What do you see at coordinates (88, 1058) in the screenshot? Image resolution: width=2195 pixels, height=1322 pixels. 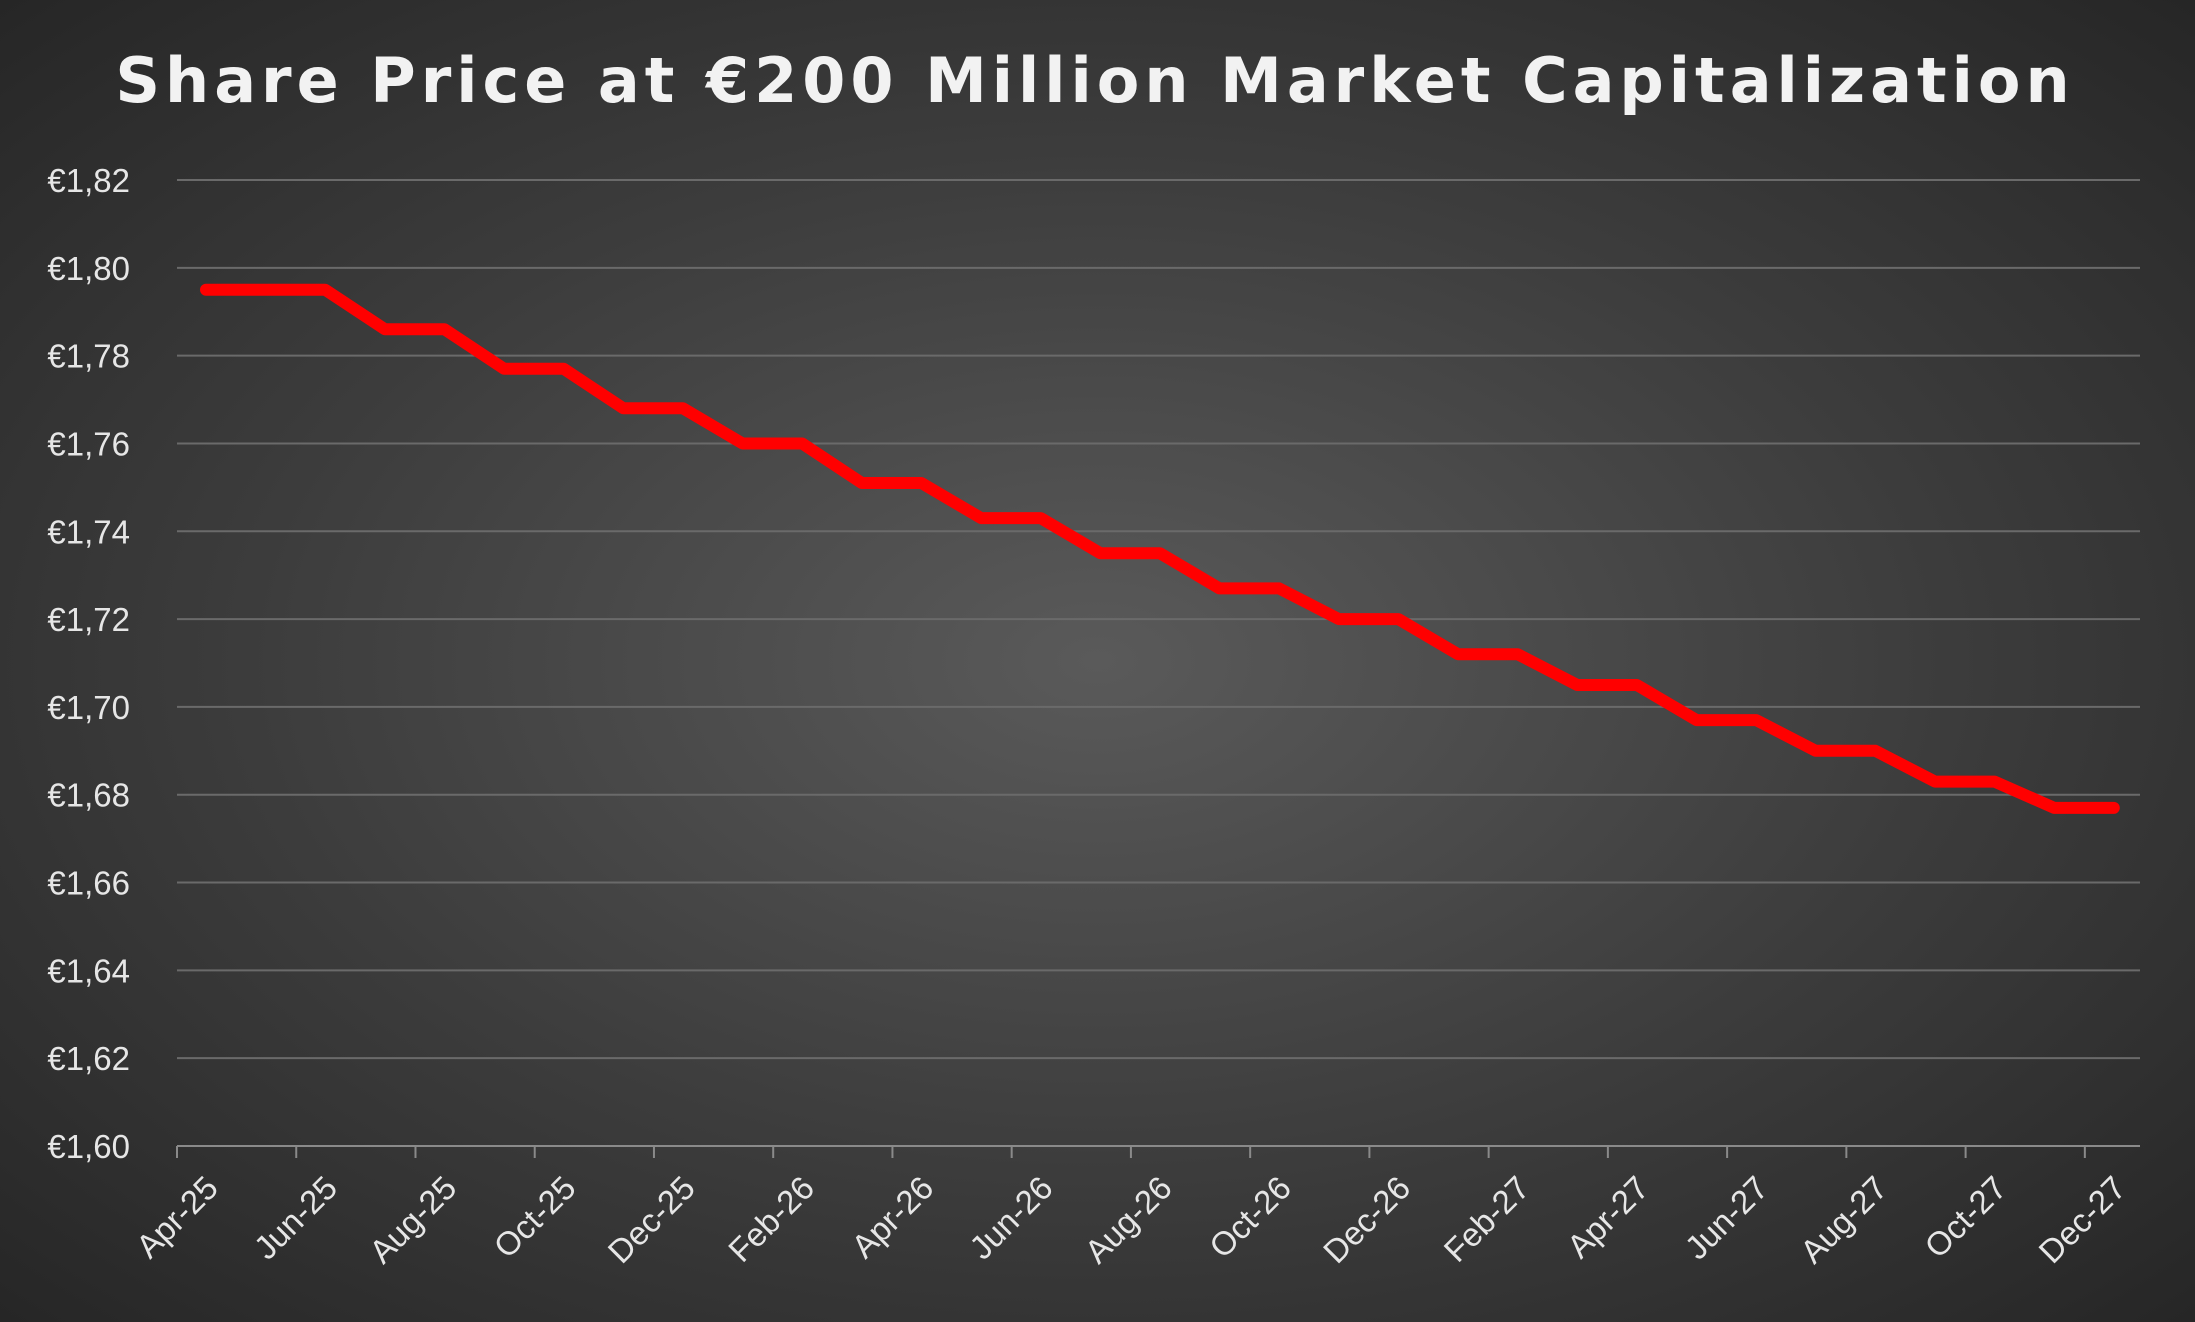 I see `y-tick-label: €1,62` at bounding box center [88, 1058].